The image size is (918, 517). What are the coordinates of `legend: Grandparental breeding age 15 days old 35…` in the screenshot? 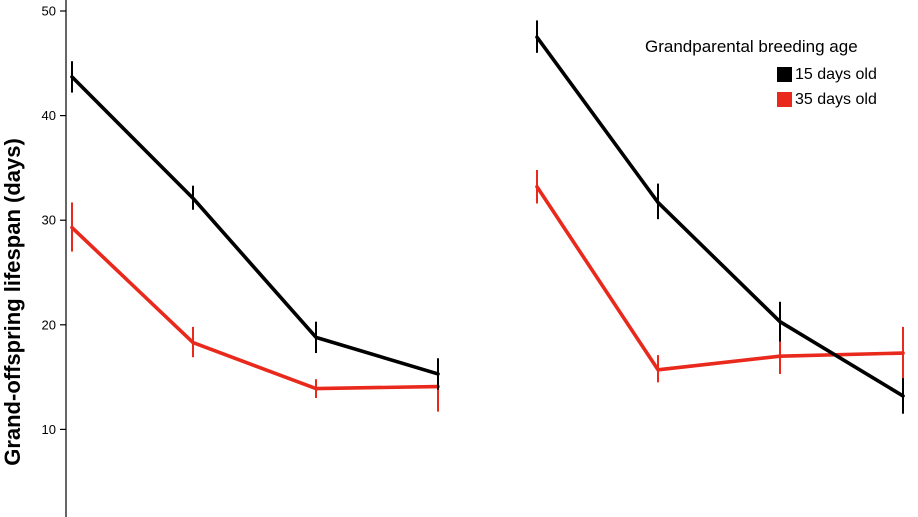 It's located at (761, 72).